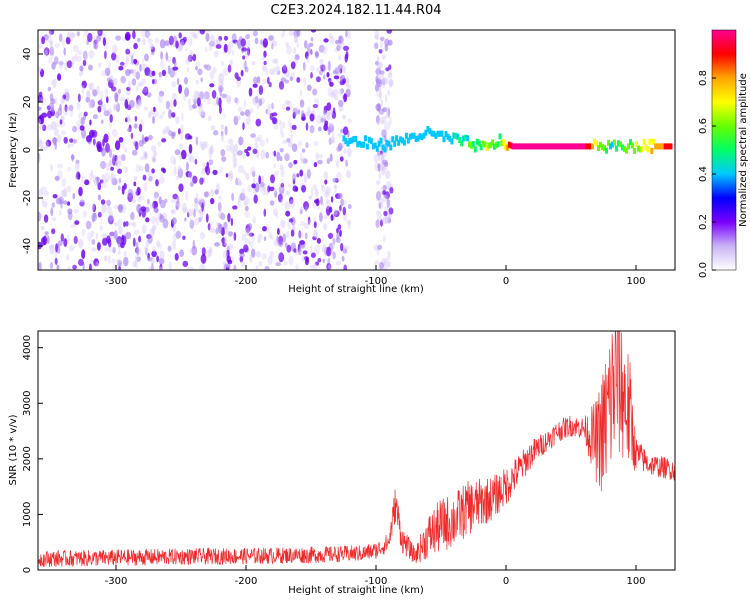 Image resolution: width=750 pixels, height=600 pixels. I want to click on colorbar-ticks: 0.0 0.2 0.4 0.6 0.8, so click(707, 174).